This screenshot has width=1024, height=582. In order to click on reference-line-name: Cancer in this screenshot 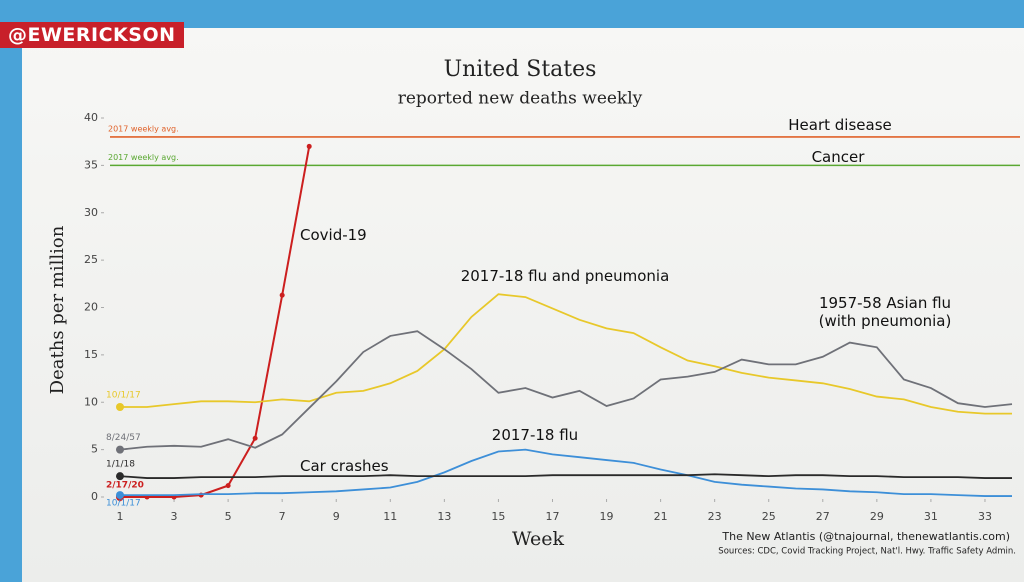, I will do `click(838, 157)`.